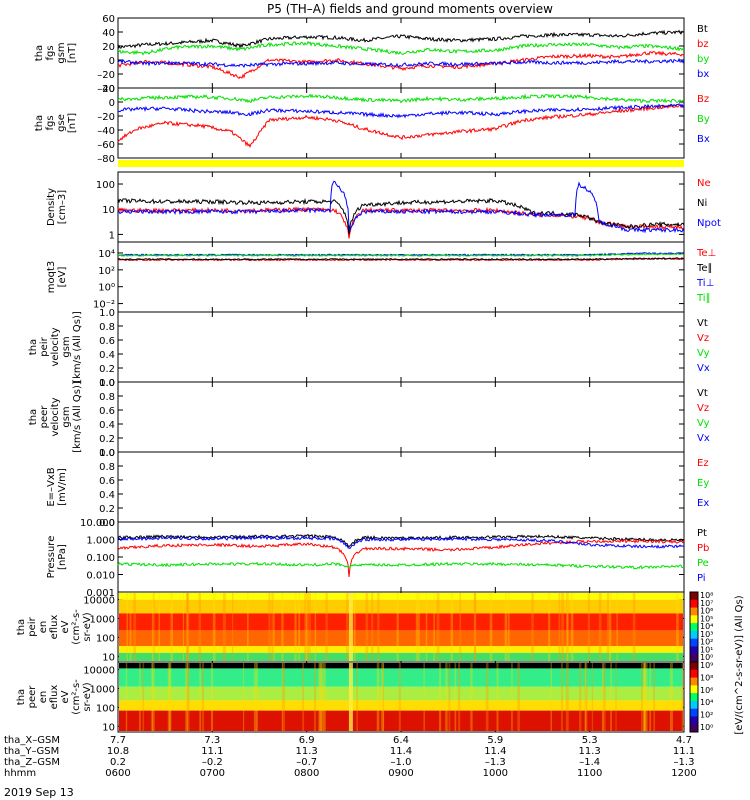  Describe the element at coordinates (709, 223) in the screenshot. I see `legend-entry: Npot` at that location.